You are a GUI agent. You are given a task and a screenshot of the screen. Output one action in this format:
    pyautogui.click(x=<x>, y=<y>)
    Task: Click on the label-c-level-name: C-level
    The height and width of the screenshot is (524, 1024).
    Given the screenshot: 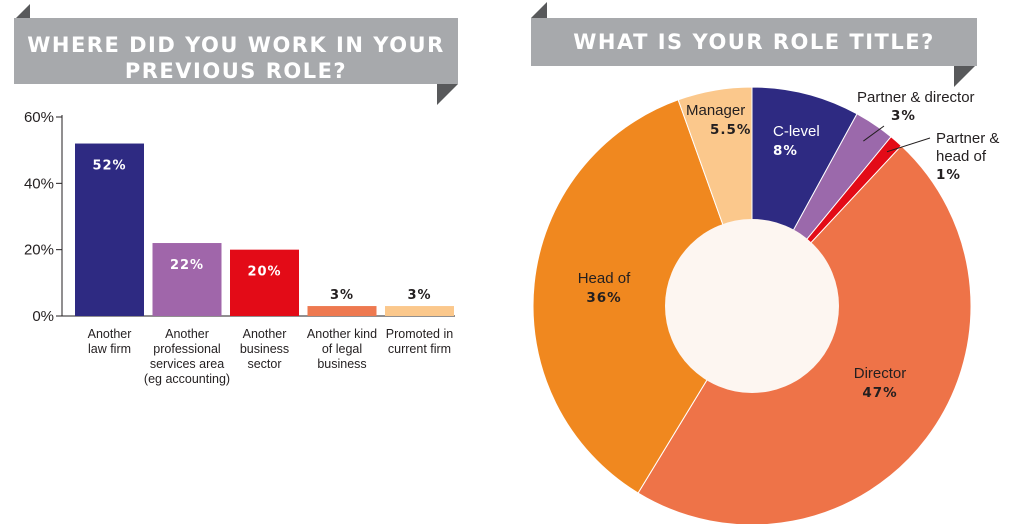 What is the action you would take?
    pyautogui.click(x=796, y=131)
    